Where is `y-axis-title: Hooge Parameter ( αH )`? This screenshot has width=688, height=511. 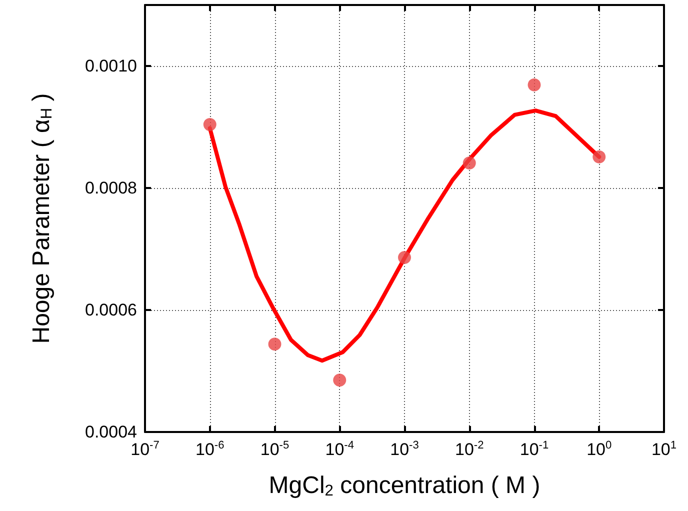 y-axis-title: Hooge Parameter ( αH ) is located at coordinates (42, 218).